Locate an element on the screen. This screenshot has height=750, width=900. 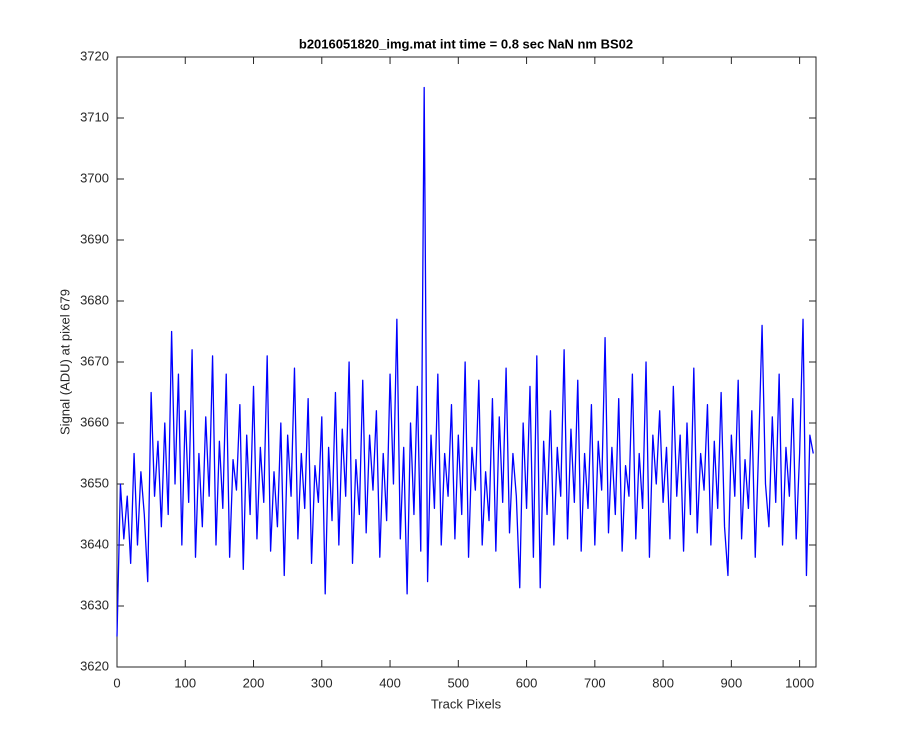
y-tick-label: 3700 is located at coordinates (94, 177).